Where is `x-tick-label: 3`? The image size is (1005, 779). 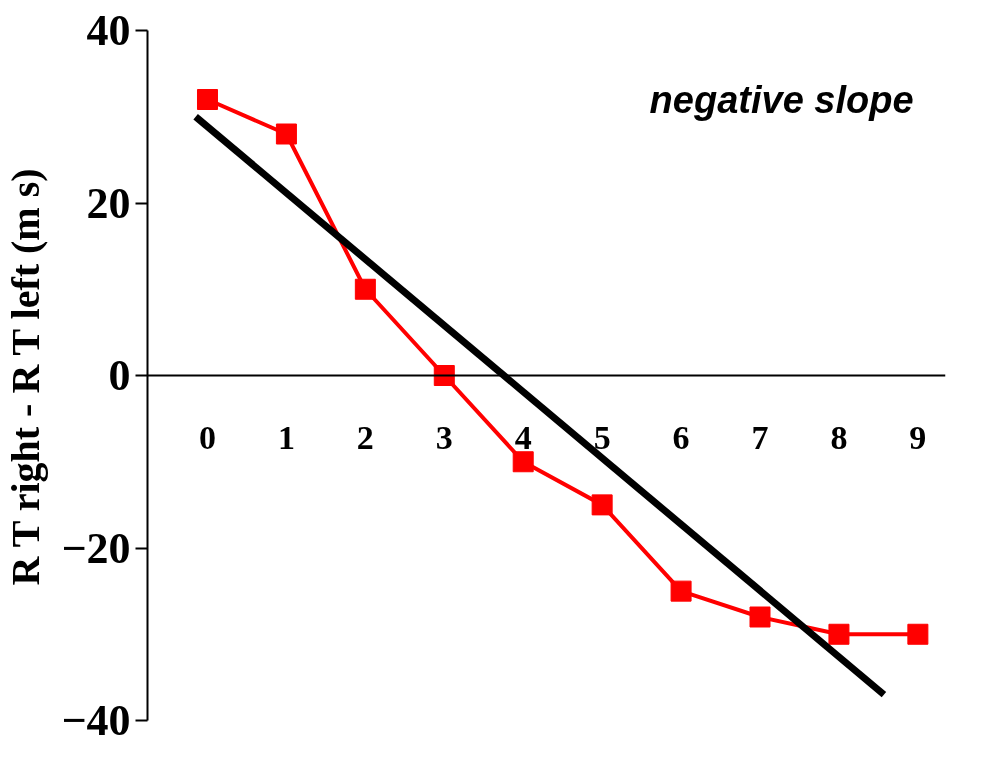
x-tick-label: 3 is located at coordinates (444, 437).